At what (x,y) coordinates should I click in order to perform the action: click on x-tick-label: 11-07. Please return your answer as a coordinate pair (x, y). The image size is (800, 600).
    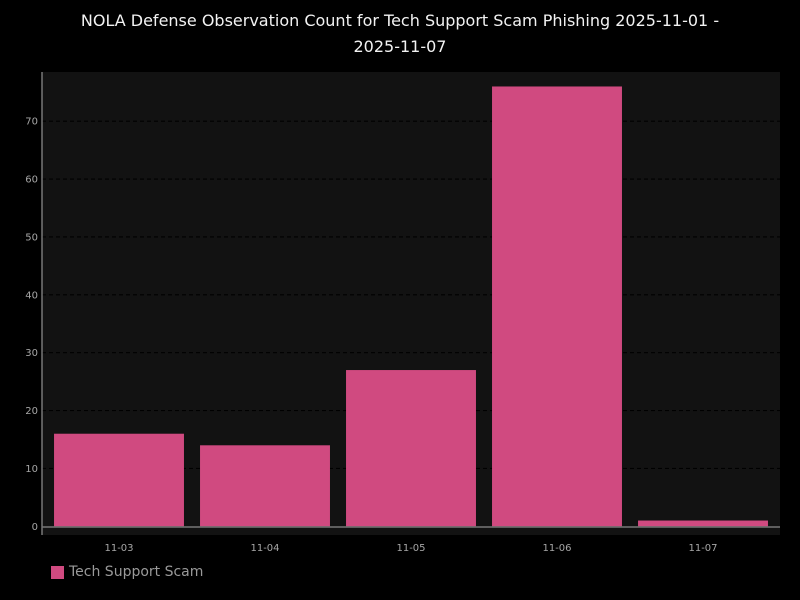
    Looking at the image, I should click on (702, 548).